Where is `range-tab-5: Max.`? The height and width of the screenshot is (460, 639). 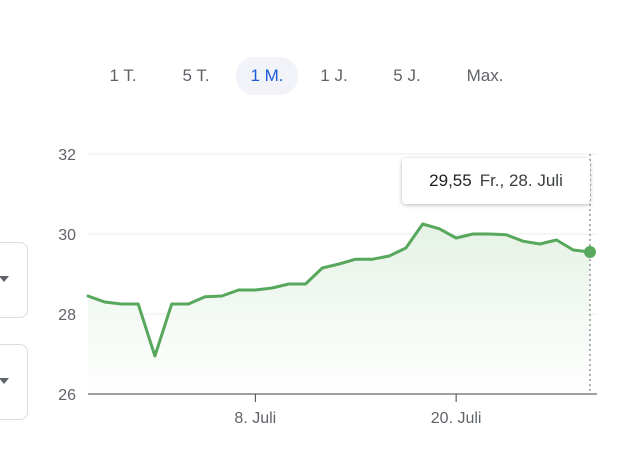 range-tab-5: Max. is located at coordinates (485, 75).